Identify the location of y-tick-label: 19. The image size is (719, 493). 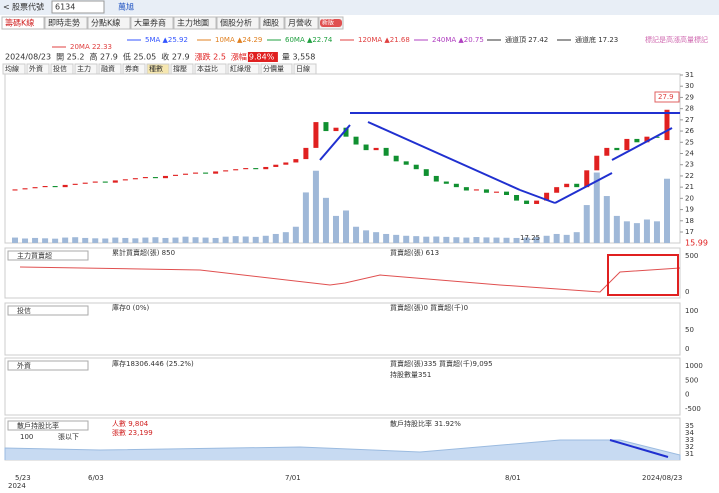
(689, 210).